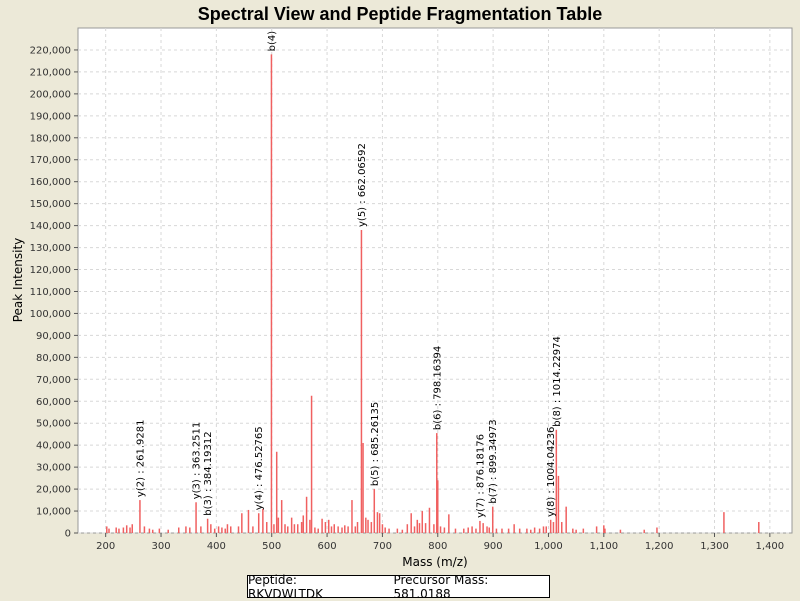 The width and height of the screenshot is (800, 601). What do you see at coordinates (50, 116) in the screenshot?
I see `y-tick-label: 190,000` at bounding box center [50, 116].